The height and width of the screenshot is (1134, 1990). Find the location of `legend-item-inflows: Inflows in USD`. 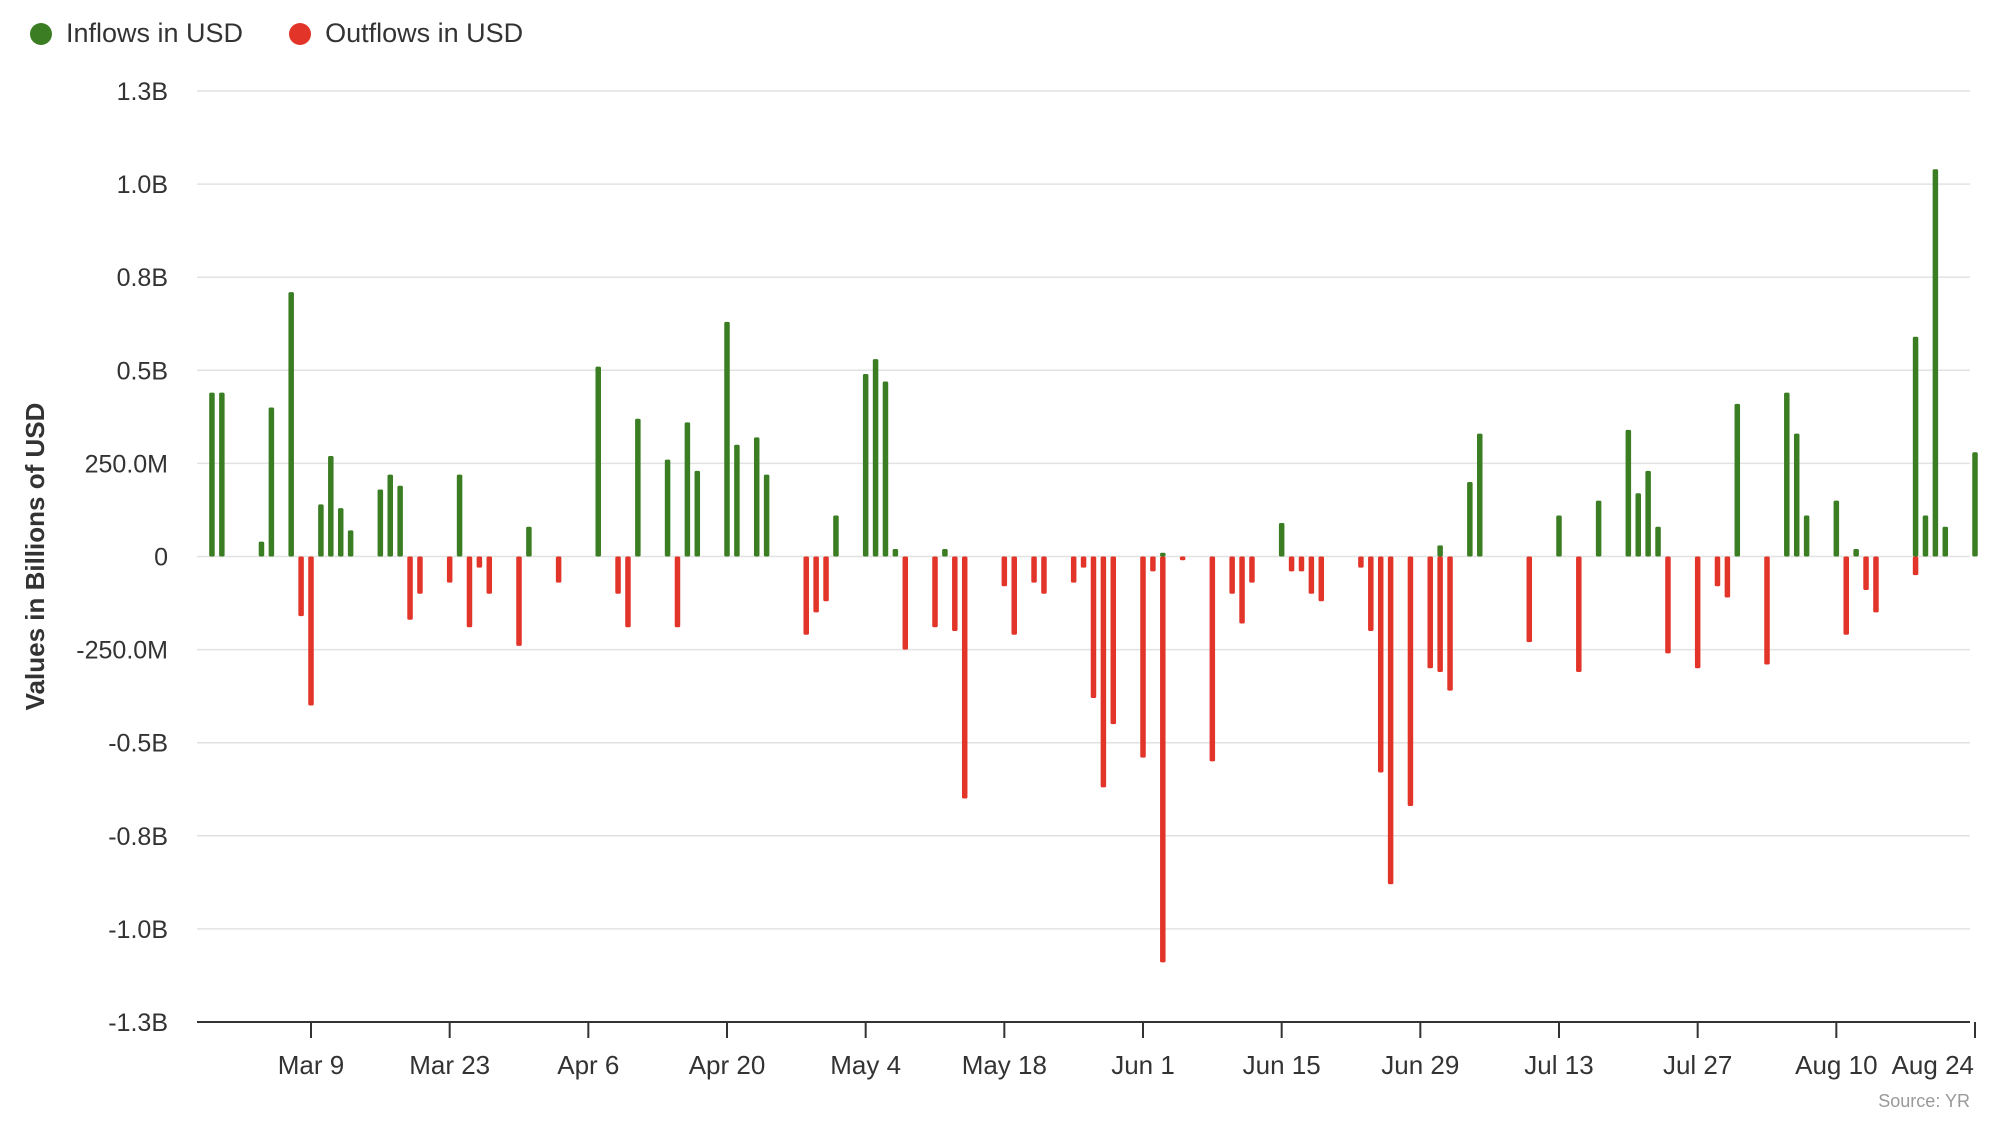

legend-item-inflows: Inflows in USD is located at coordinates (136, 33).